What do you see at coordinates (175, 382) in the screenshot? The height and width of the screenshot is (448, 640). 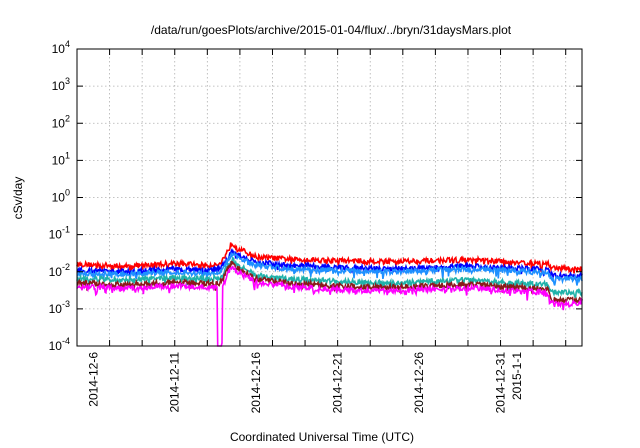 I see `x-tick-label: 2014-12-11` at bounding box center [175, 382].